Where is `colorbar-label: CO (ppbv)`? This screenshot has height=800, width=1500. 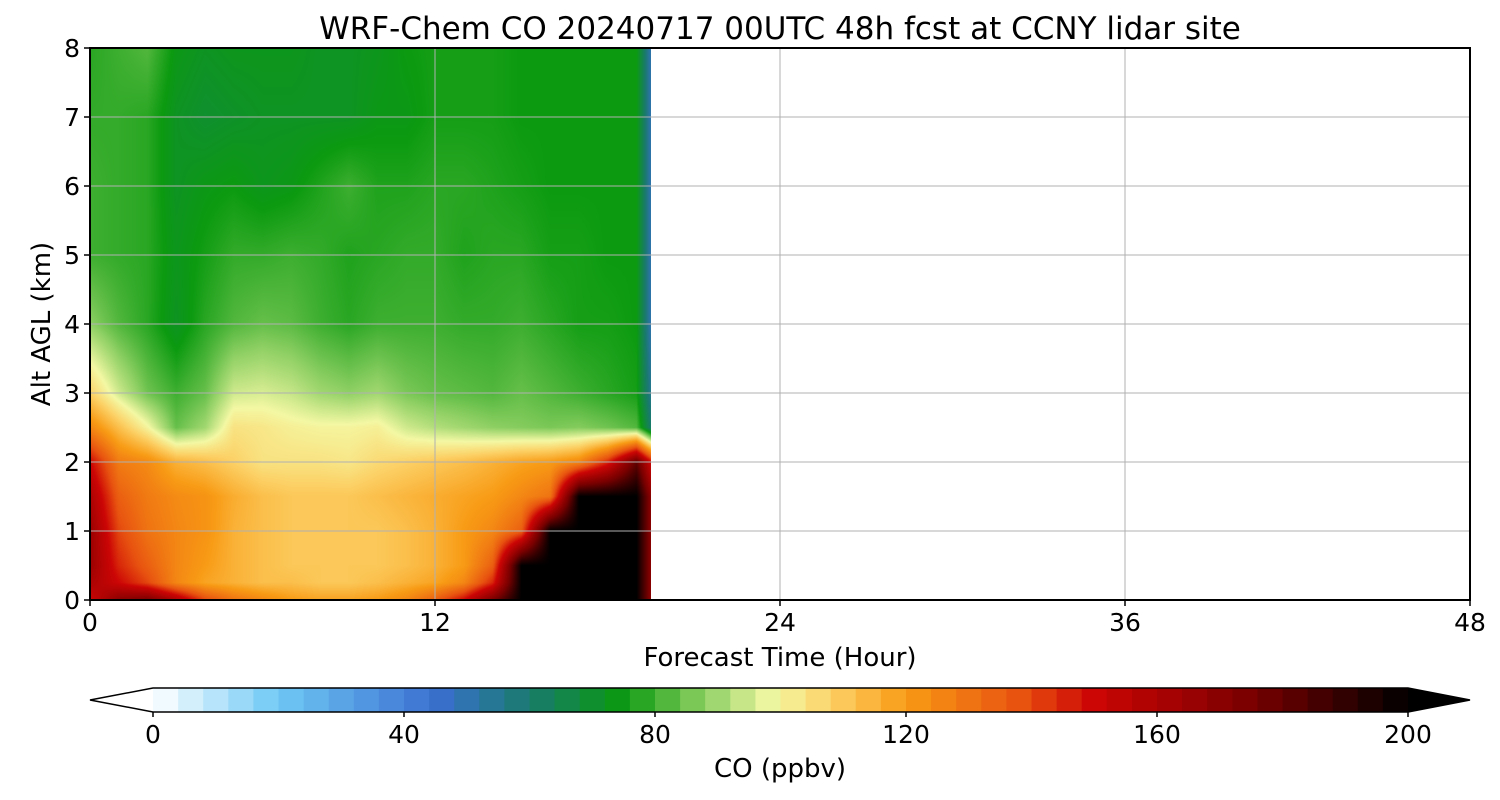 colorbar-label: CO (ppbv) is located at coordinates (780, 769).